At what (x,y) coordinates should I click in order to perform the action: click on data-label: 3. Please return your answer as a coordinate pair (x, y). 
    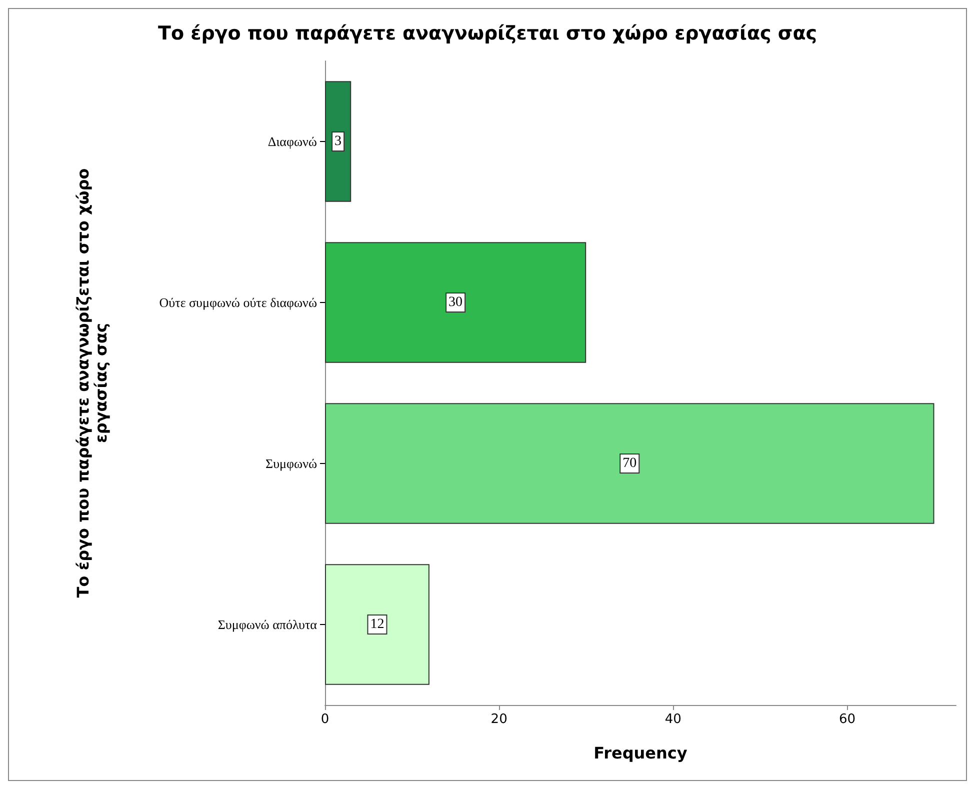
    Looking at the image, I should click on (338, 141).